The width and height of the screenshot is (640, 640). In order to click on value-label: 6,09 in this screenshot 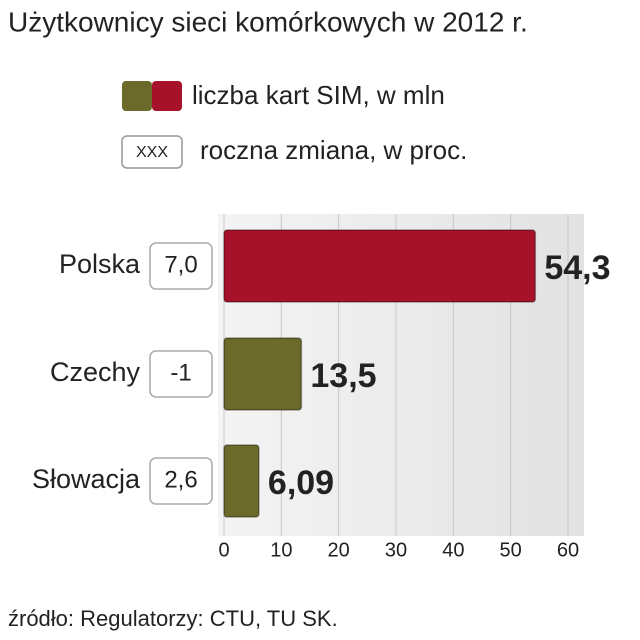, I will do `click(301, 483)`.